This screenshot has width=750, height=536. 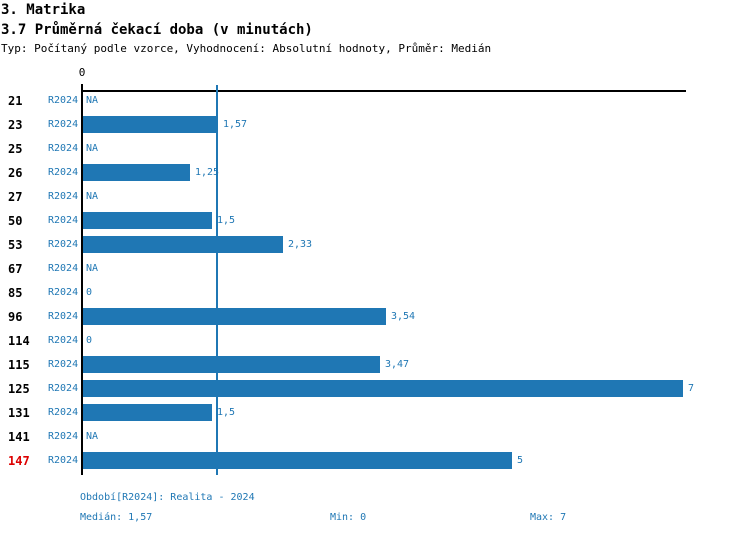 What do you see at coordinates (207, 172) in the screenshot?
I see `row-value-label: 1,25` at bounding box center [207, 172].